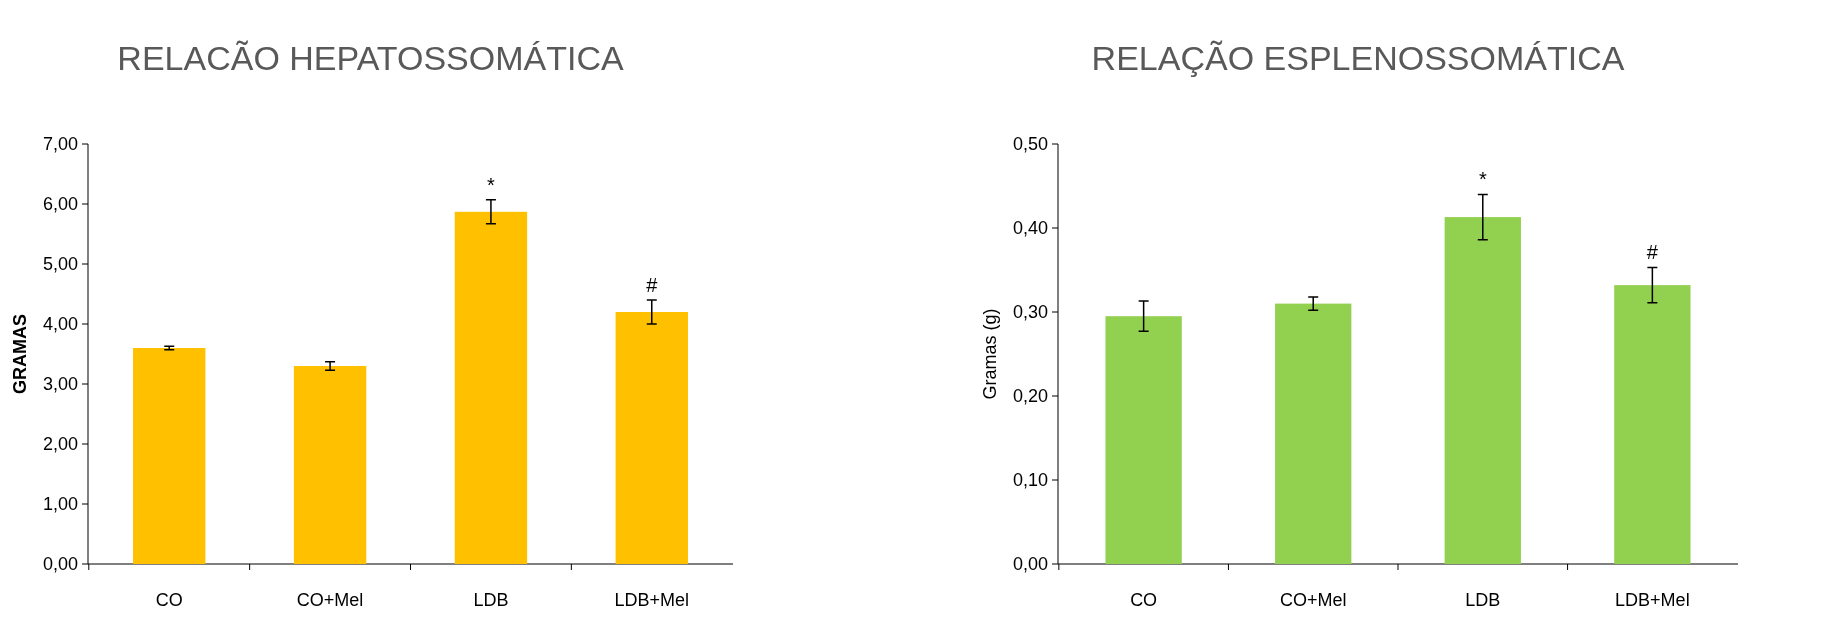 The width and height of the screenshot is (1829, 619). I want to click on chart-title: RELAÇÃO ESPLENOSSOMÁTICA, so click(1358, 58).